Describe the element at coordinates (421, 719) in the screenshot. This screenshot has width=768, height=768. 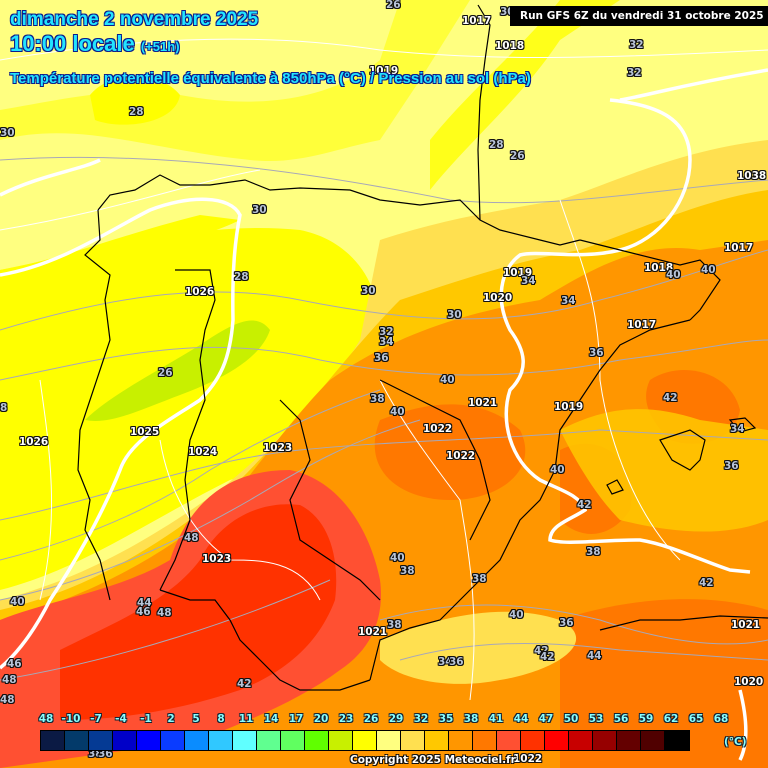
I see `legend-tick: 32` at that location.